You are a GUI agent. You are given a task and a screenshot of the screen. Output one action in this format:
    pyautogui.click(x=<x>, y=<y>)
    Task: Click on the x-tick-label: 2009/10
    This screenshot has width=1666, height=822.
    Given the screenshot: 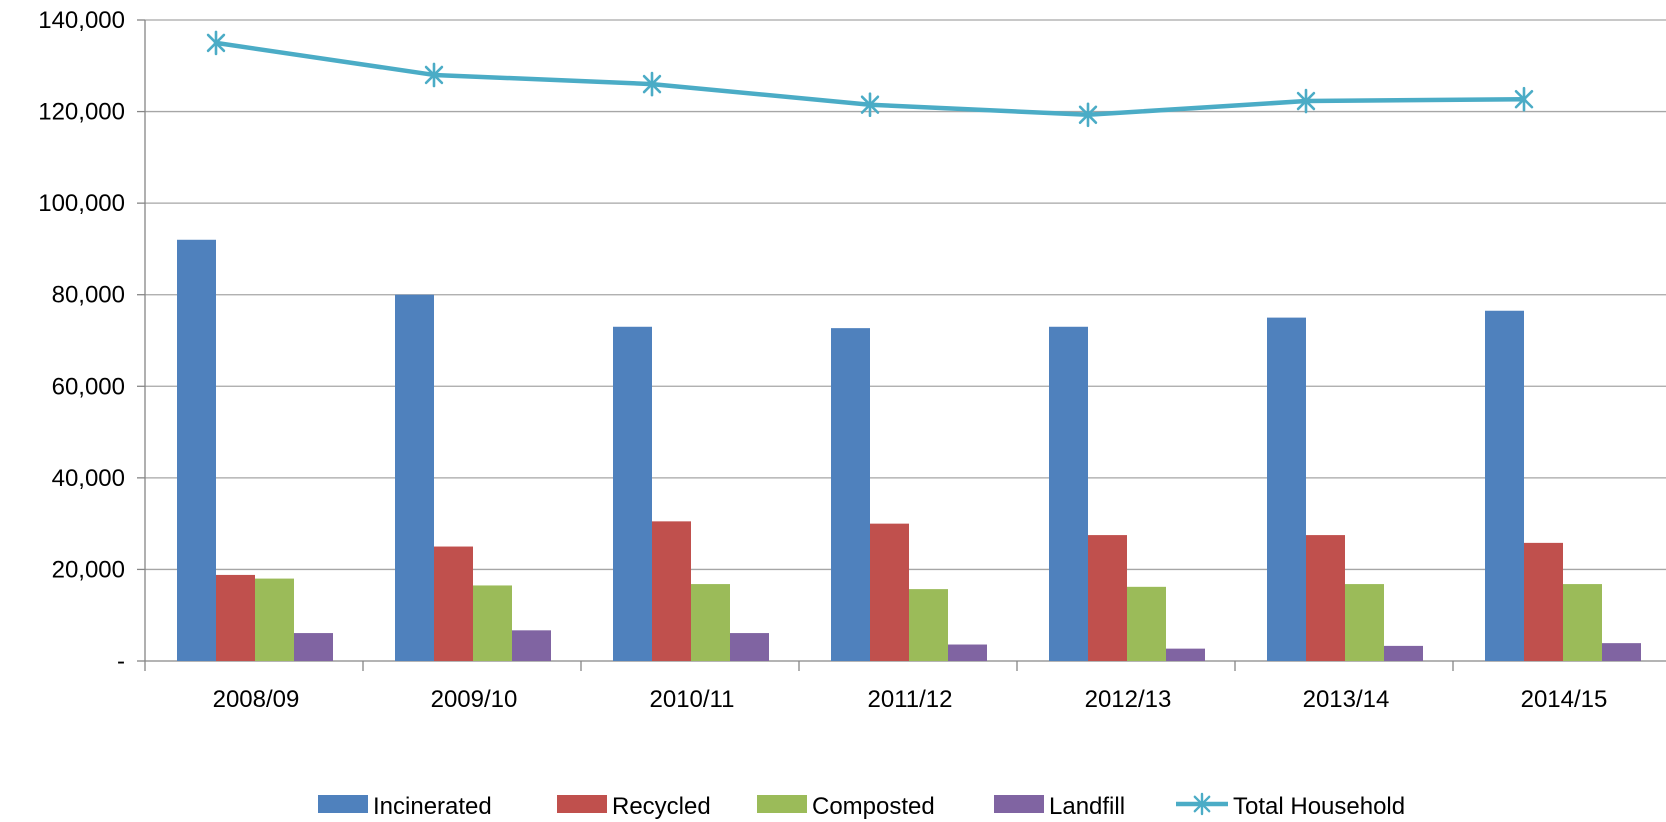 What is the action you would take?
    pyautogui.click(x=474, y=699)
    